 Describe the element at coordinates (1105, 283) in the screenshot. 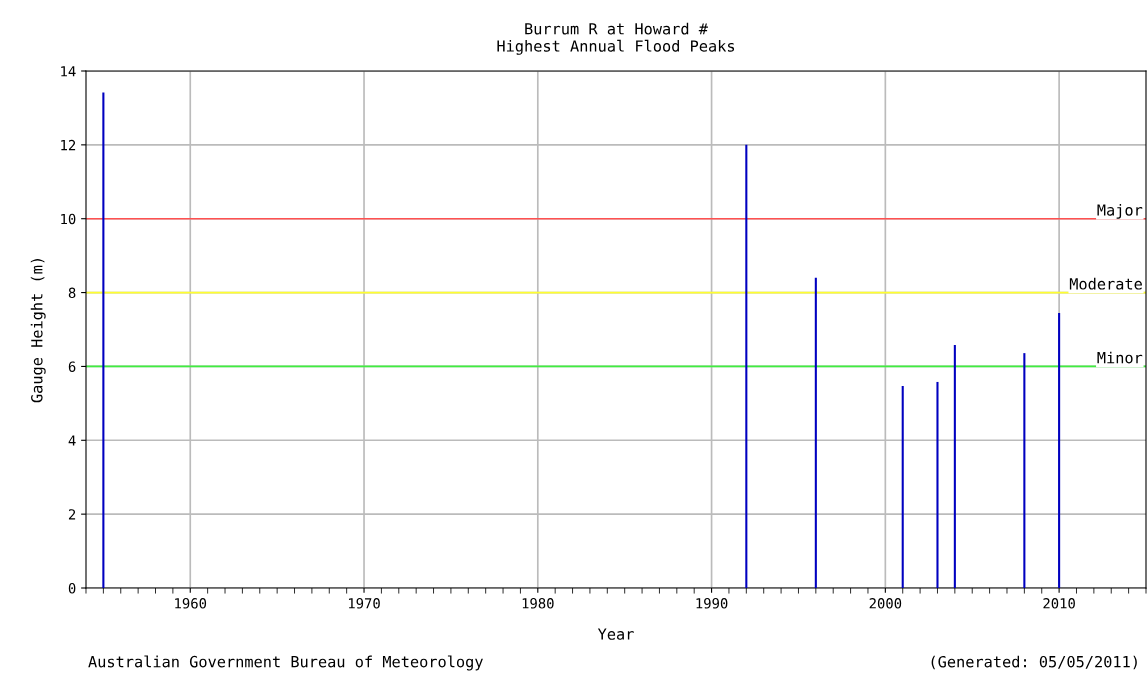

I see `ref-line-label: Moderate` at that location.